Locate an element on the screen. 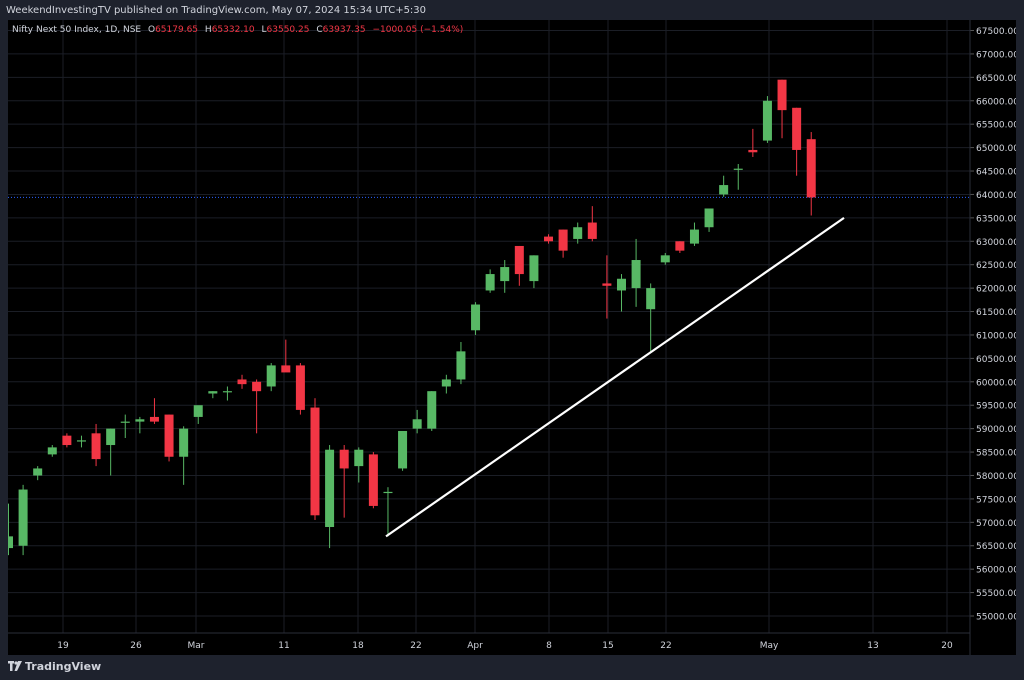 Image resolution: width=1024 pixels, height=680 pixels. price-tick-label: 66000.00 is located at coordinates (996, 102).